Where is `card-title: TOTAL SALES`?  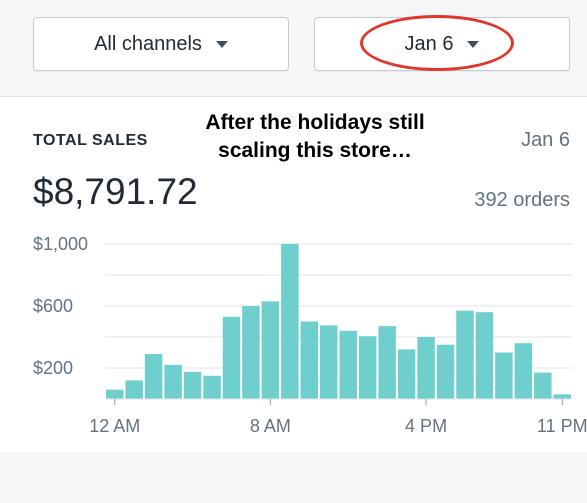
card-title: TOTAL SALES is located at coordinates (90, 140).